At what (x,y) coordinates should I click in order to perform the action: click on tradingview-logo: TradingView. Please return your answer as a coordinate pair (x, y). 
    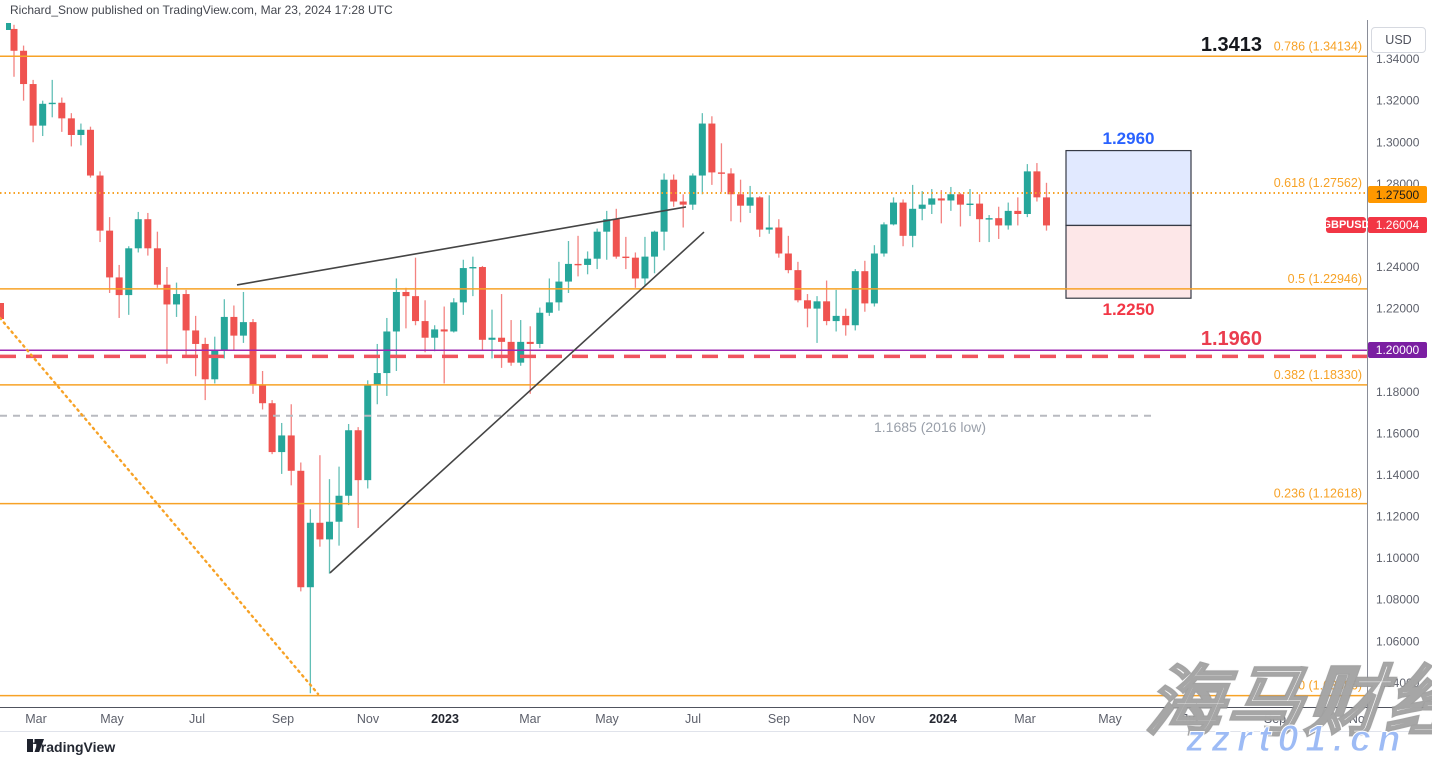
    Looking at the image, I should click on (71, 747).